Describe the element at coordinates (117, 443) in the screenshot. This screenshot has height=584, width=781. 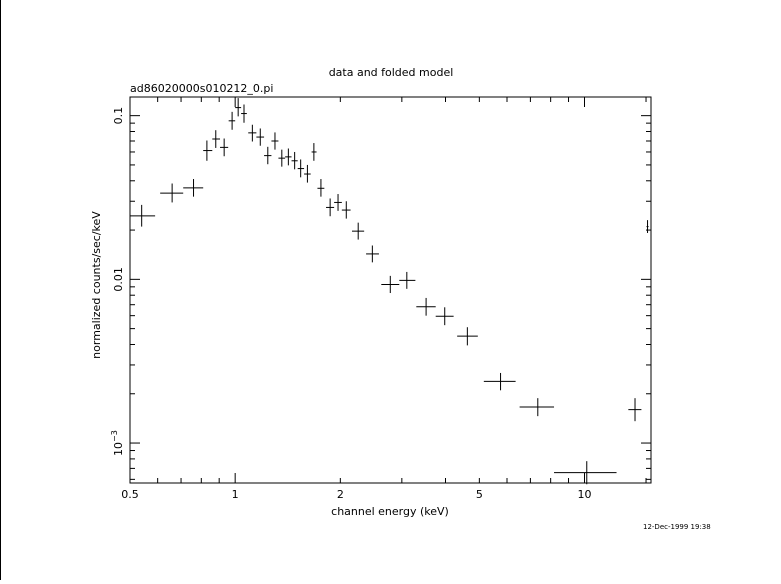
I see `y-tick-label: 10−3` at that location.